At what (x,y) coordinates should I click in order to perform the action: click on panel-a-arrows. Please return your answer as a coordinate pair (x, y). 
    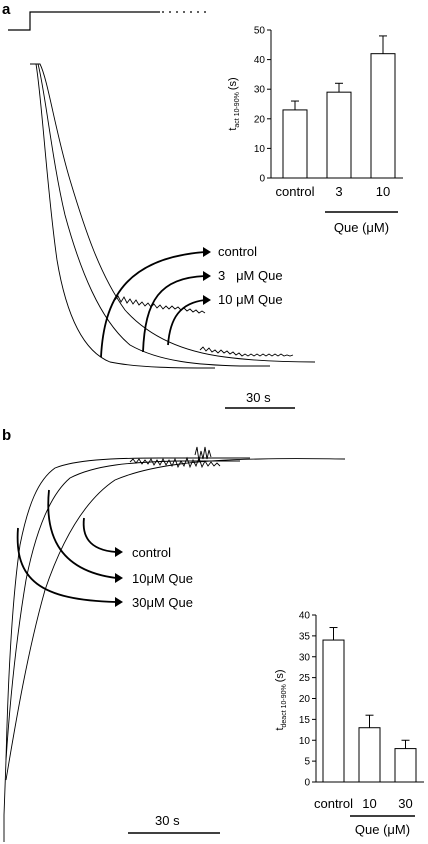
    Looking at the image, I should click on (153, 304).